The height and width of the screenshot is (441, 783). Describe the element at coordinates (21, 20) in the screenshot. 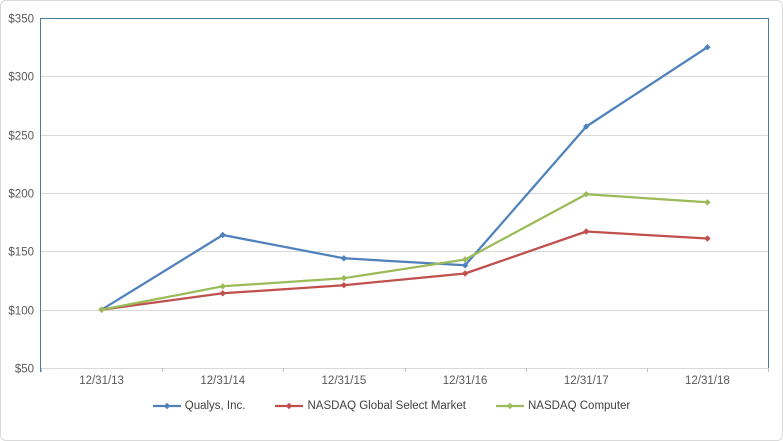

I see `y-axis-tick-label: $350` at that location.